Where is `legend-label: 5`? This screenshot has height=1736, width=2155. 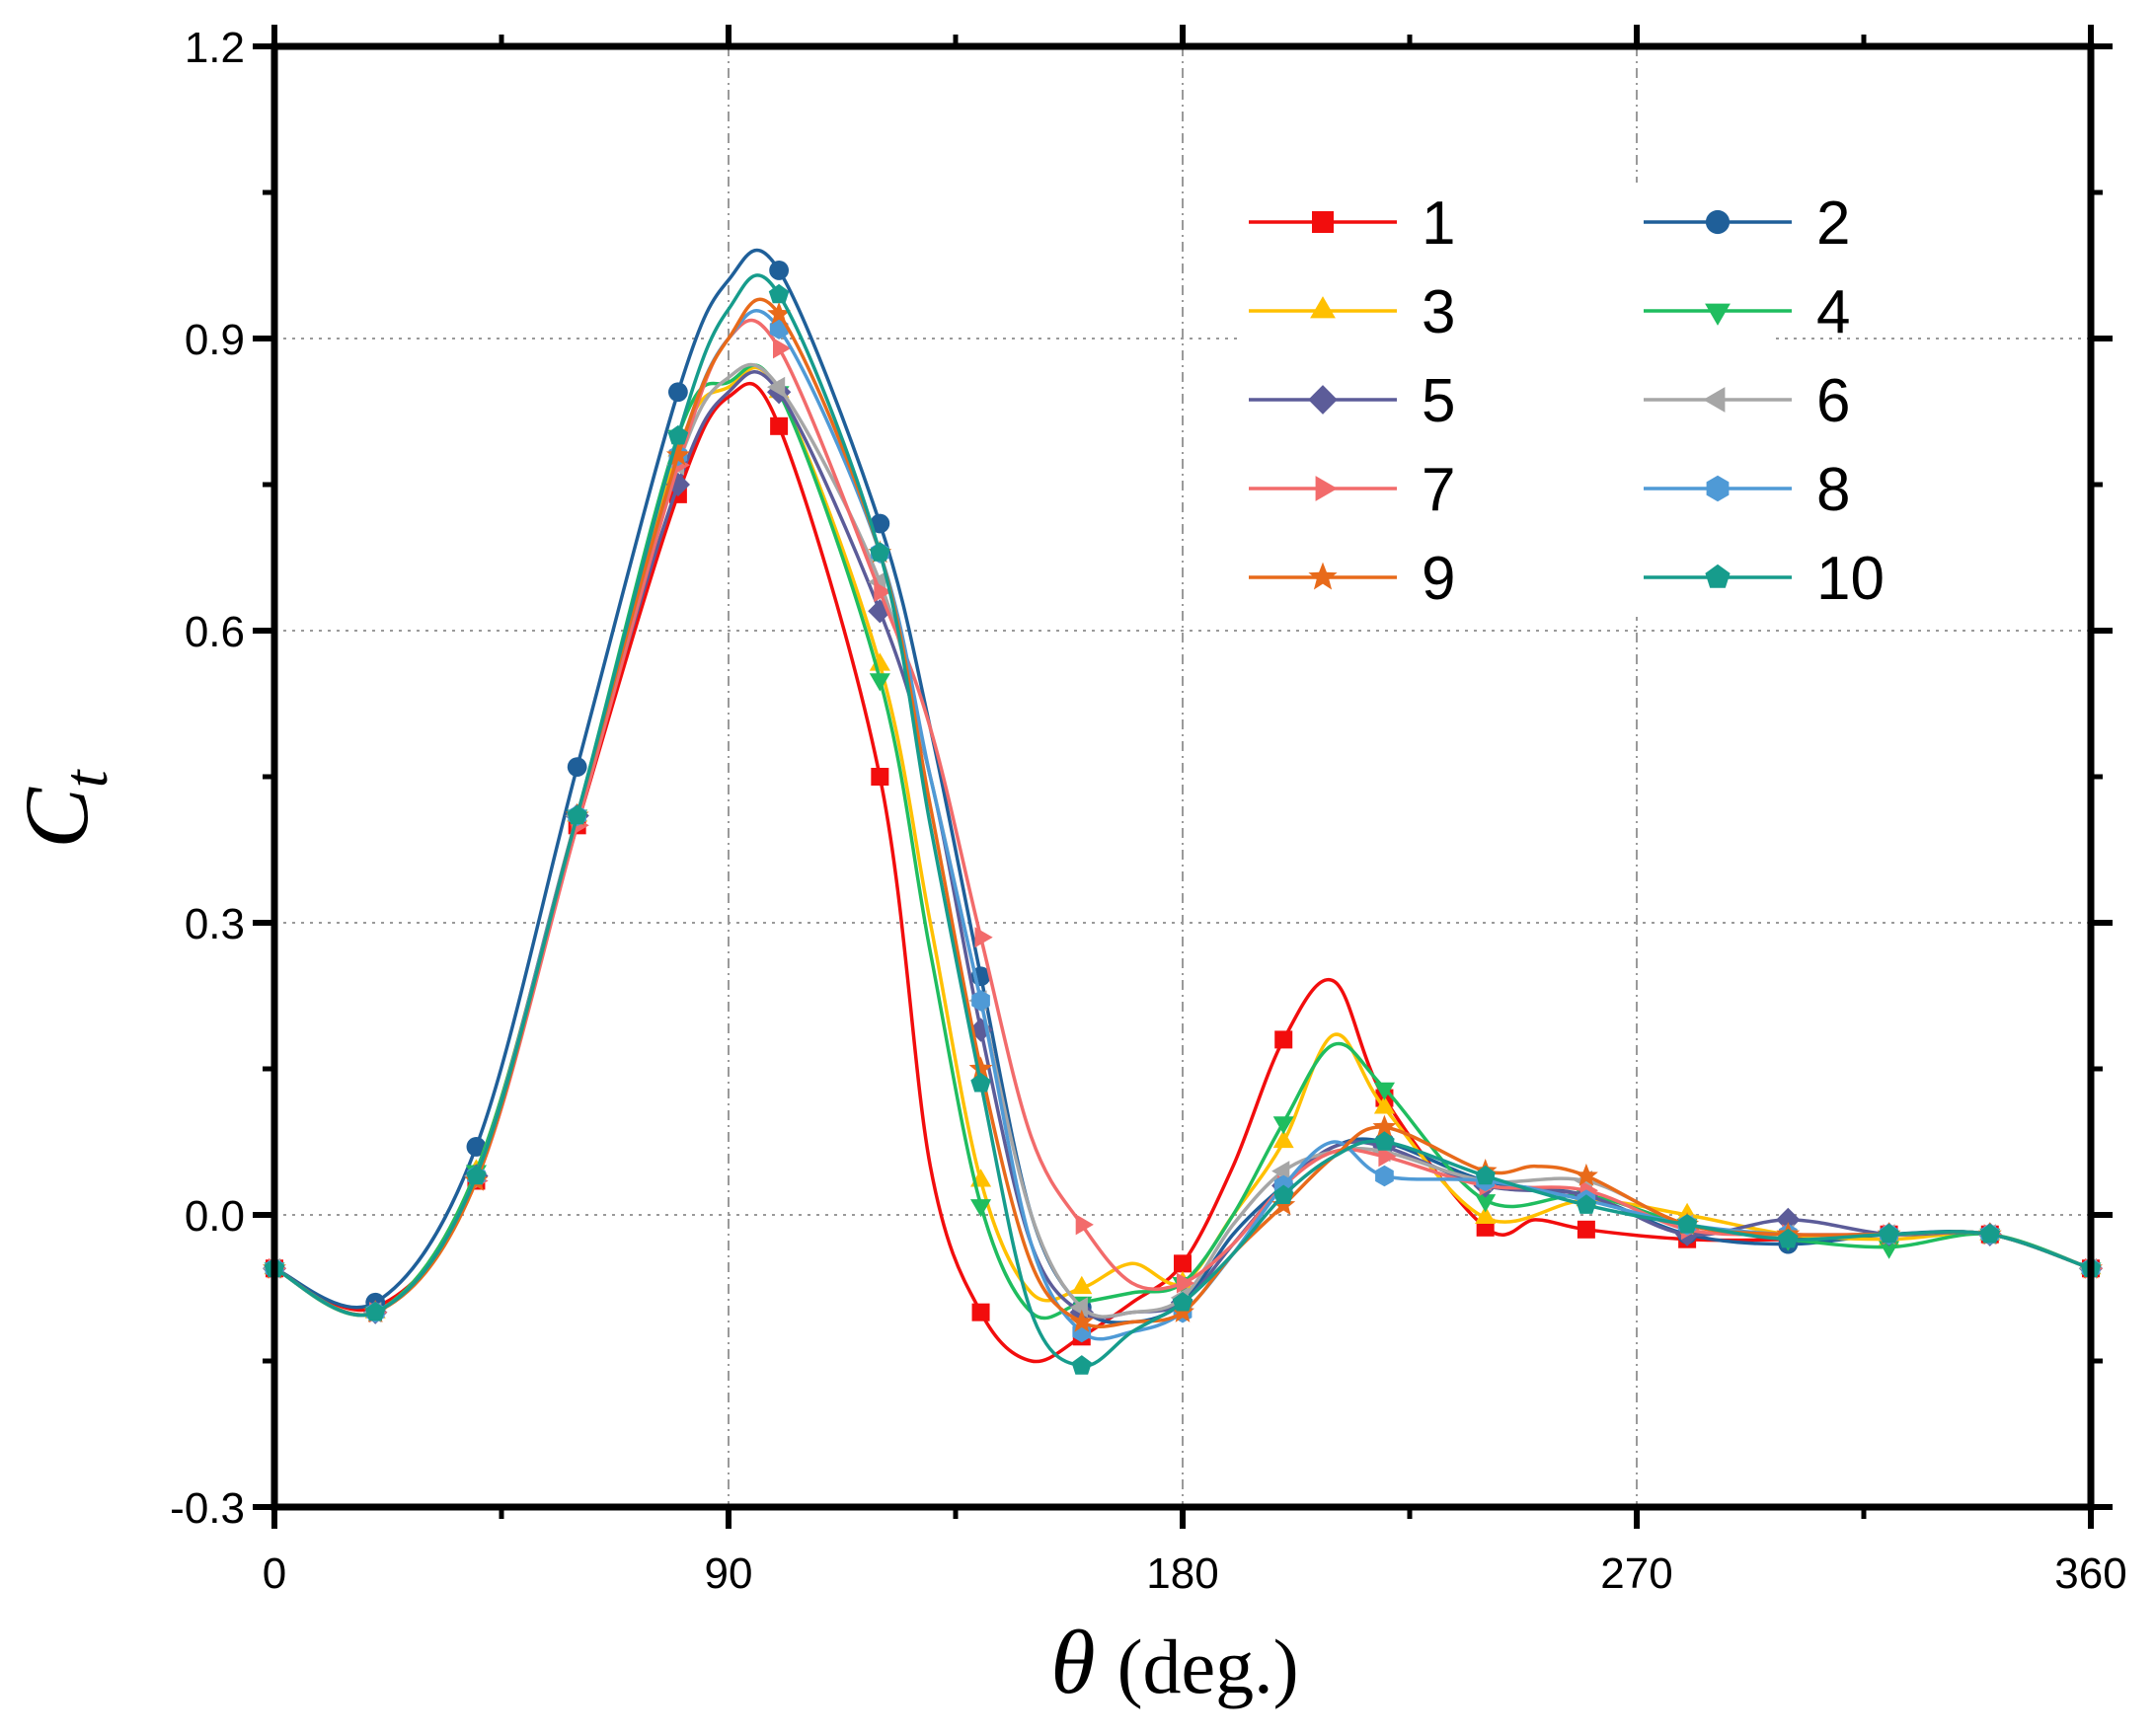 legend-label: 5 is located at coordinates (1438, 401).